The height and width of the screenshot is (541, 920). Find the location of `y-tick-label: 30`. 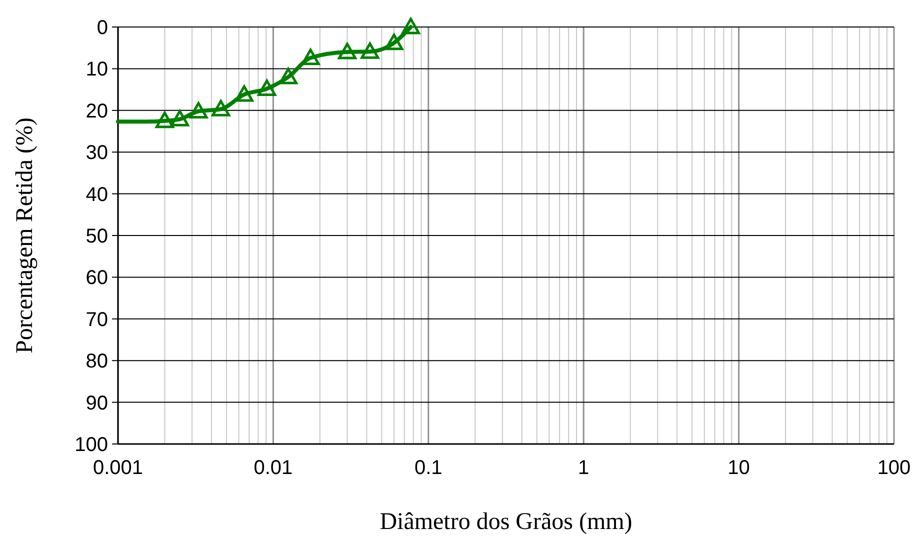

y-tick-label: 30 is located at coordinates (97, 153).